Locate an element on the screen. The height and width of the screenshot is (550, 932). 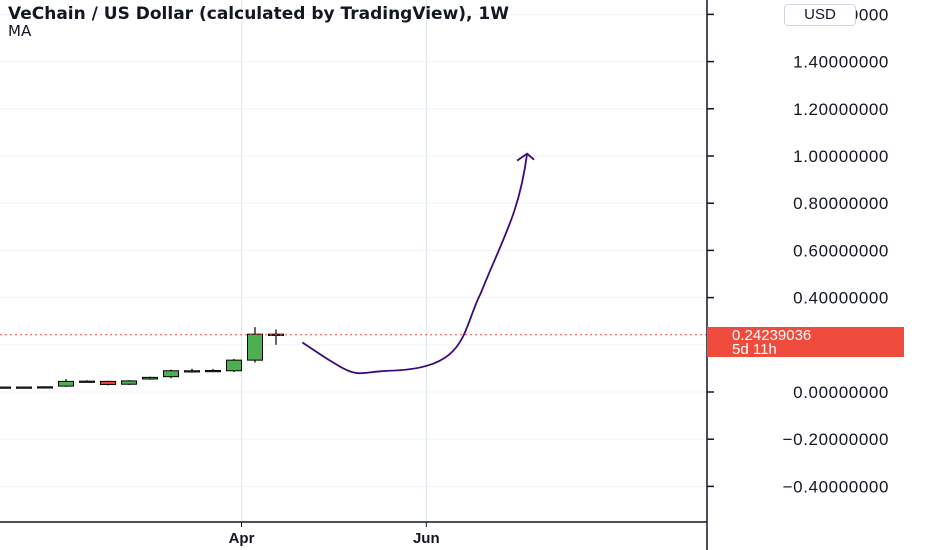
currency-button: USD is located at coordinates (820, 15).